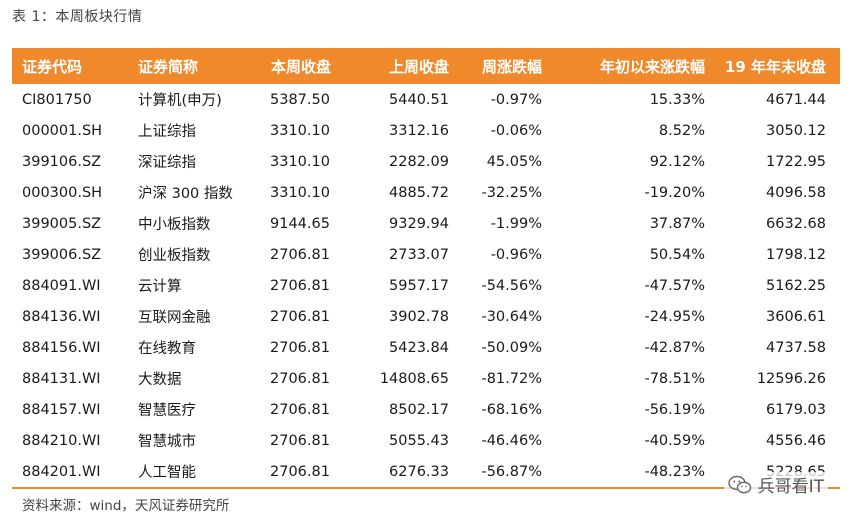 This screenshot has width=852, height=522. Describe the element at coordinates (414, 378) in the screenshot. I see `cell-last-week-close: 14808.65` at that location.